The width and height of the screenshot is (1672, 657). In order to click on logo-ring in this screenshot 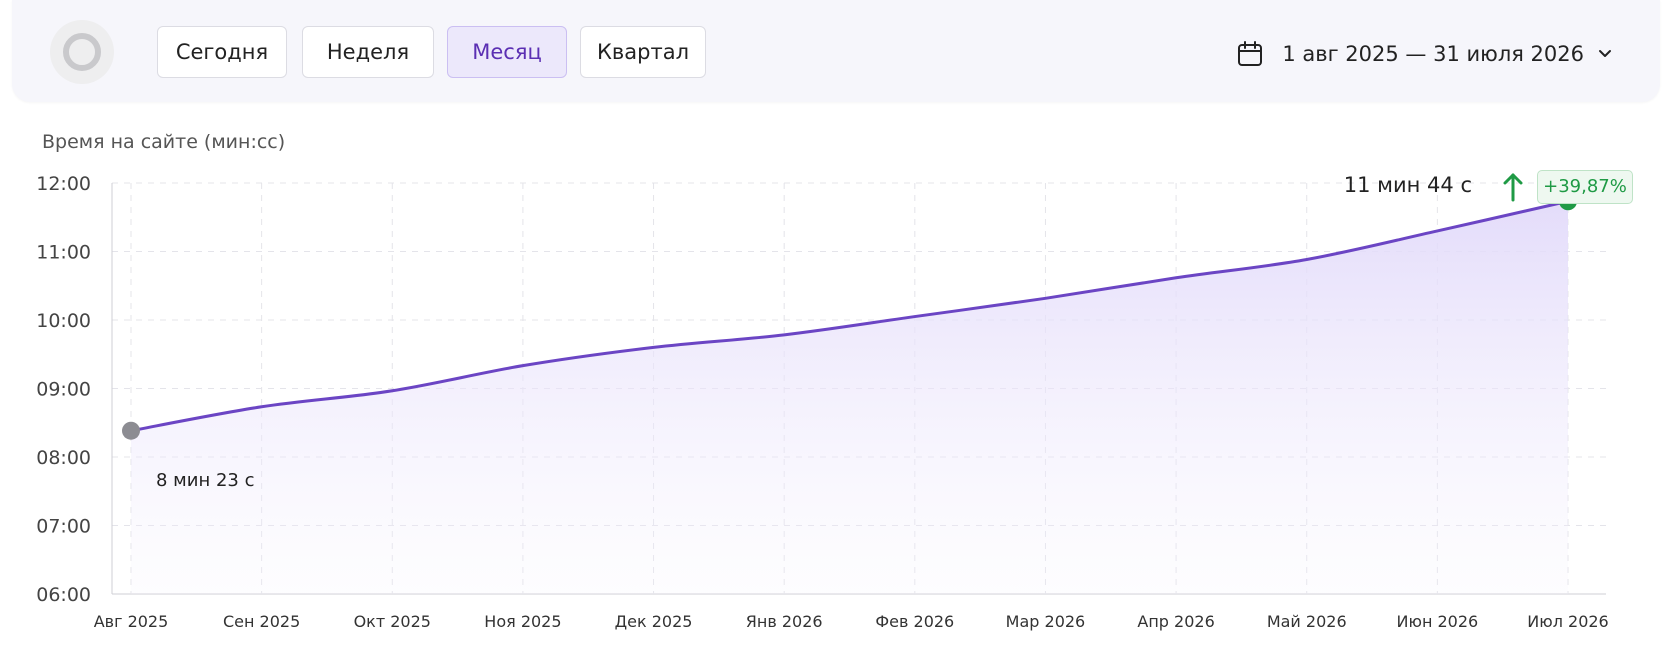, I will do `click(82, 52)`.